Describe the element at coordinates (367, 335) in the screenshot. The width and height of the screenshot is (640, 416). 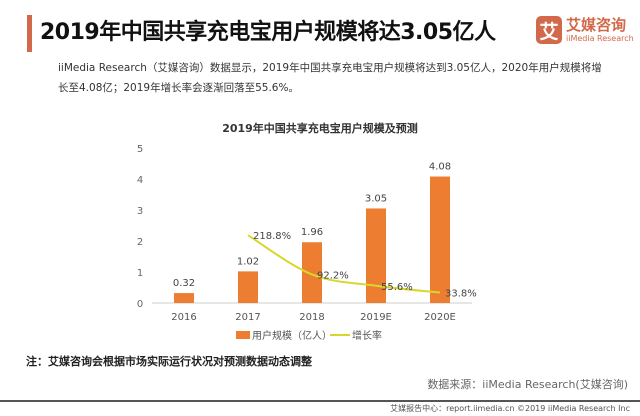
I see `legend-line-label: 增长率` at that location.